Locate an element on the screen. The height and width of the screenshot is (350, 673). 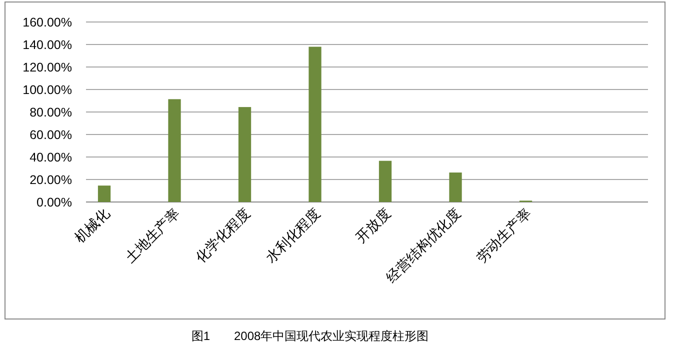
x-tick-label: 劳动生产率 is located at coordinates (503, 235).